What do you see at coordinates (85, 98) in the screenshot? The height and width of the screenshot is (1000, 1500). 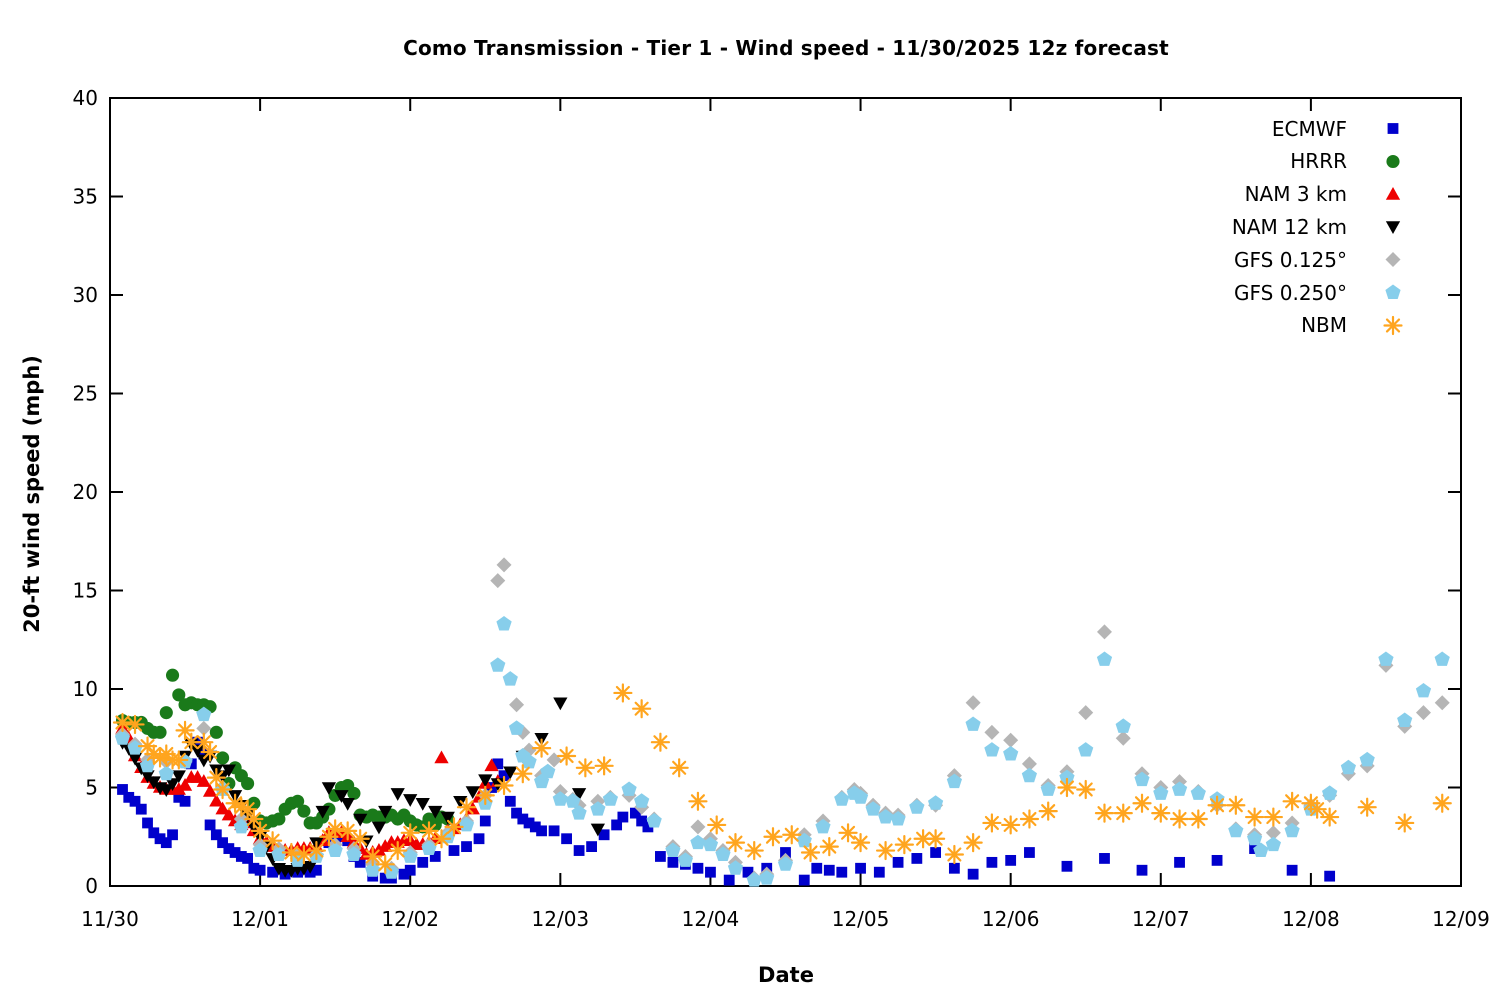 I see `y-tick-label: 40` at bounding box center [85, 98].